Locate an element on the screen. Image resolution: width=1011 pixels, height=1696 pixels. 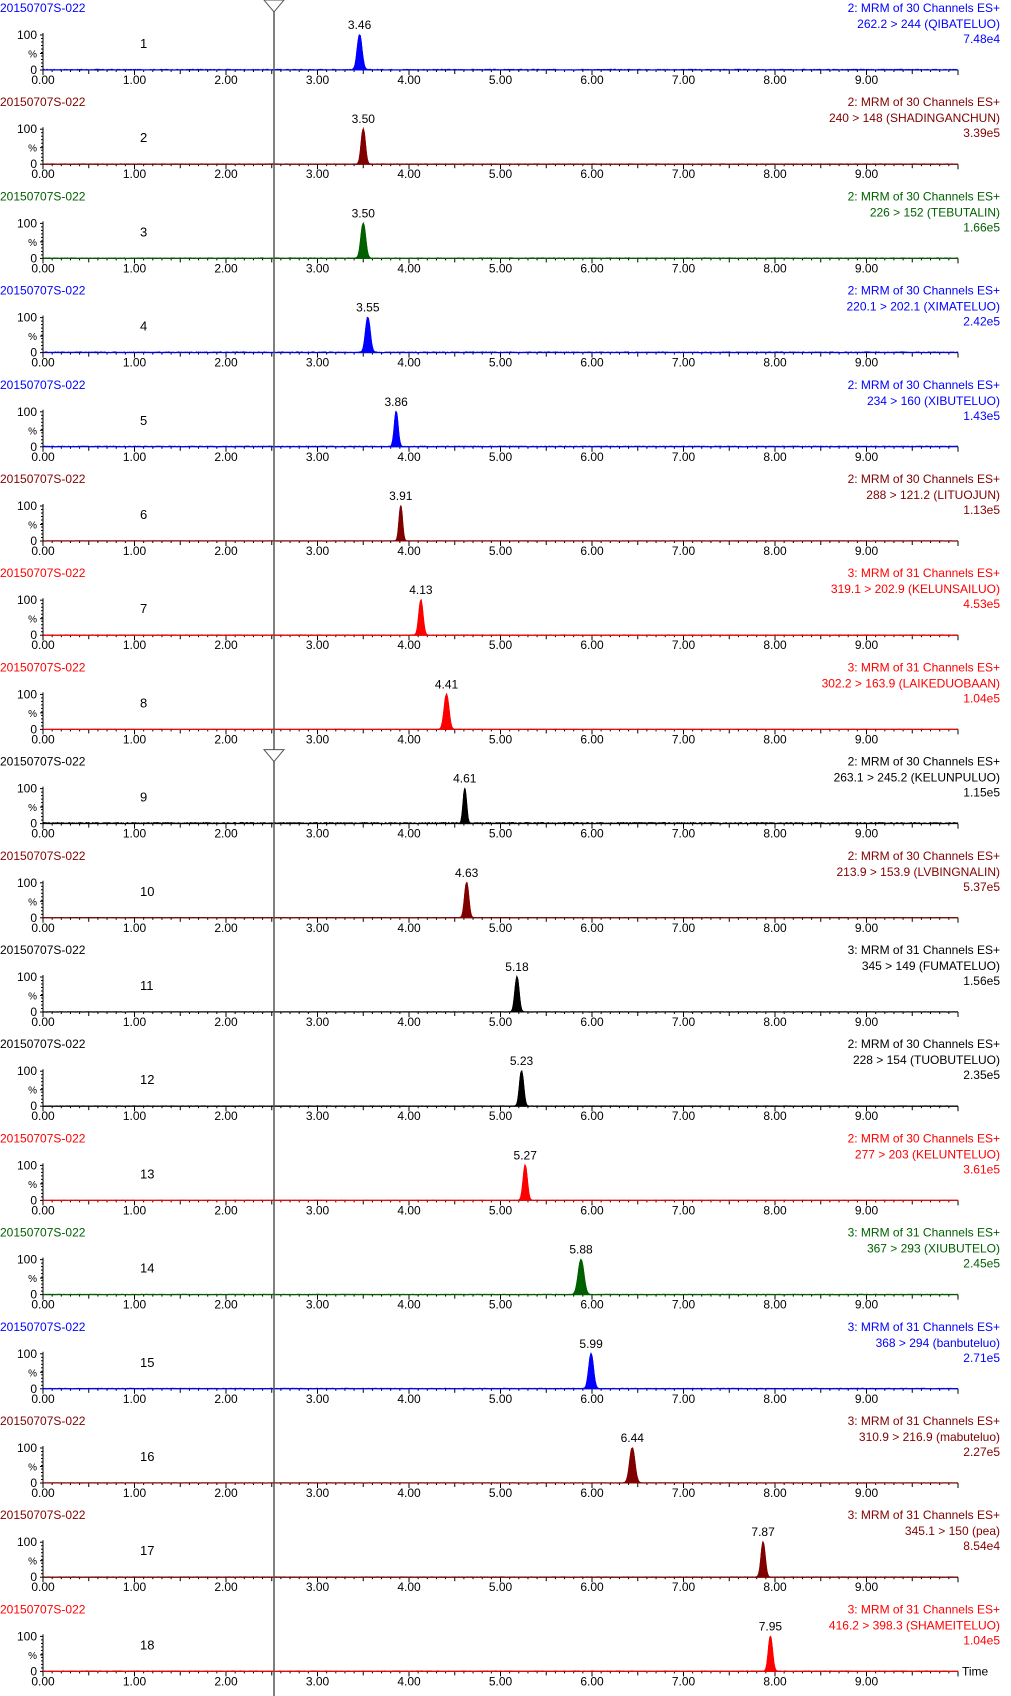
x-tick-label: 1.00 is located at coordinates (135, 1399).